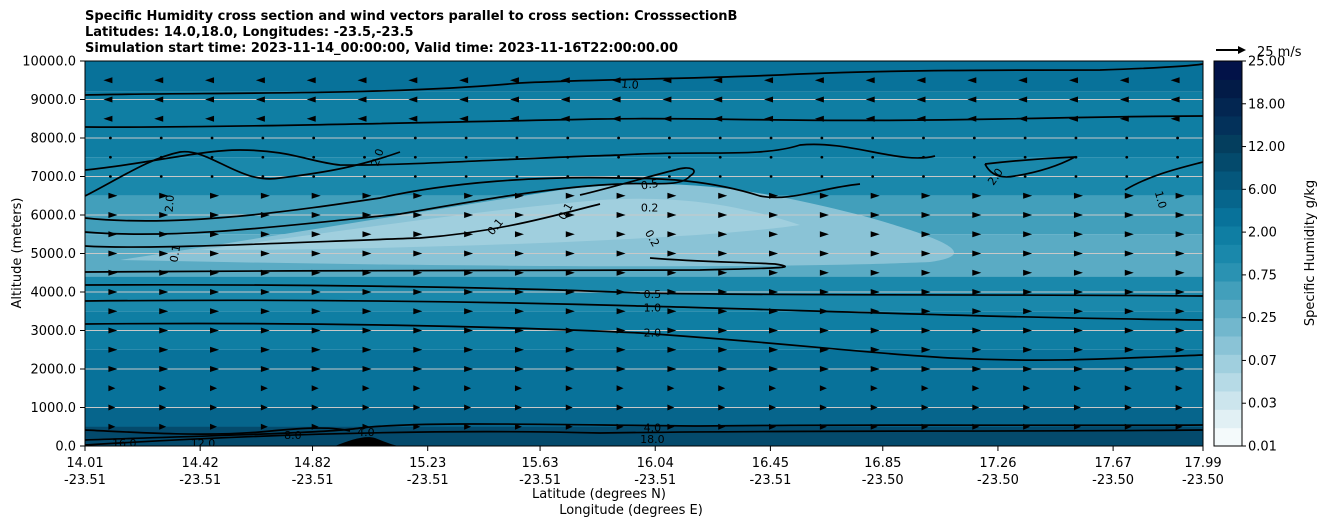  What do you see at coordinates (65, 447) in the screenshot?
I see `y-tick-label: 0.0` at bounding box center [65, 447].